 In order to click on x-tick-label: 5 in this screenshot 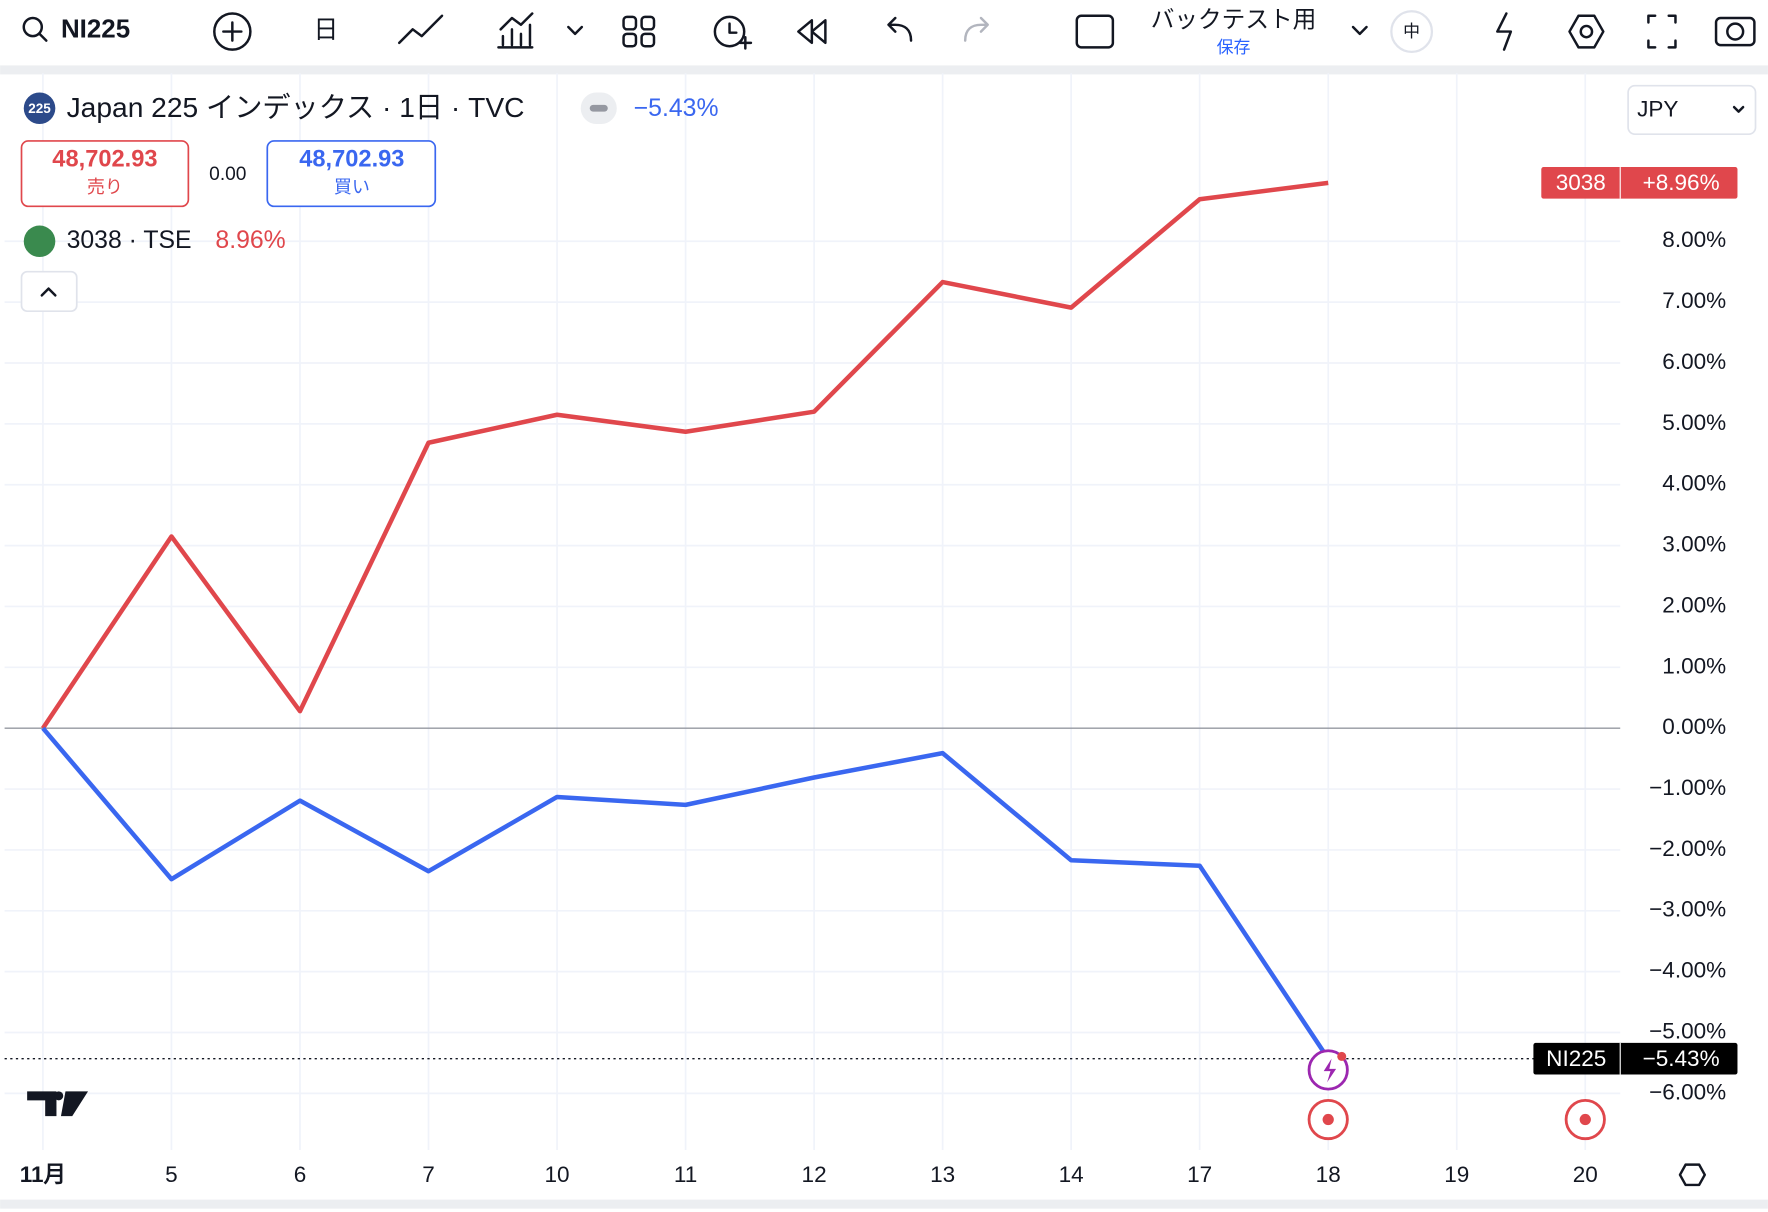, I will do `click(171, 1174)`.